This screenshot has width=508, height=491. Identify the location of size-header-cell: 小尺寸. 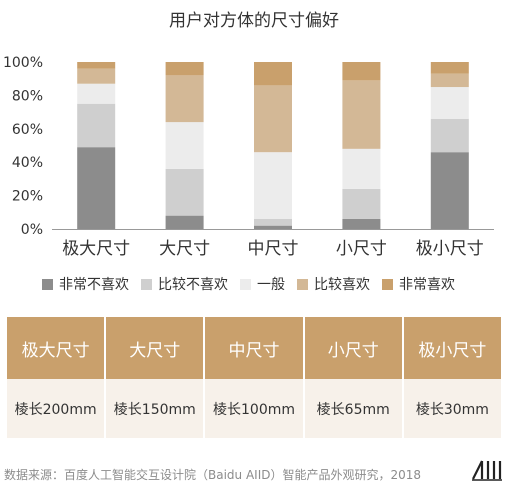
(354, 348).